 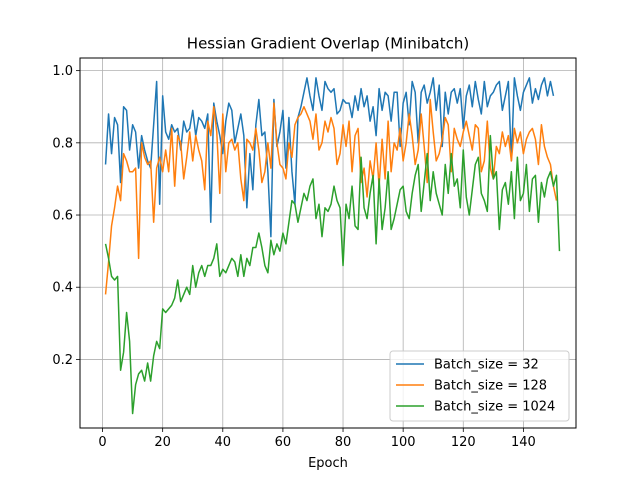 What do you see at coordinates (62, 71) in the screenshot?
I see `y-tick-label: 1.0` at bounding box center [62, 71].